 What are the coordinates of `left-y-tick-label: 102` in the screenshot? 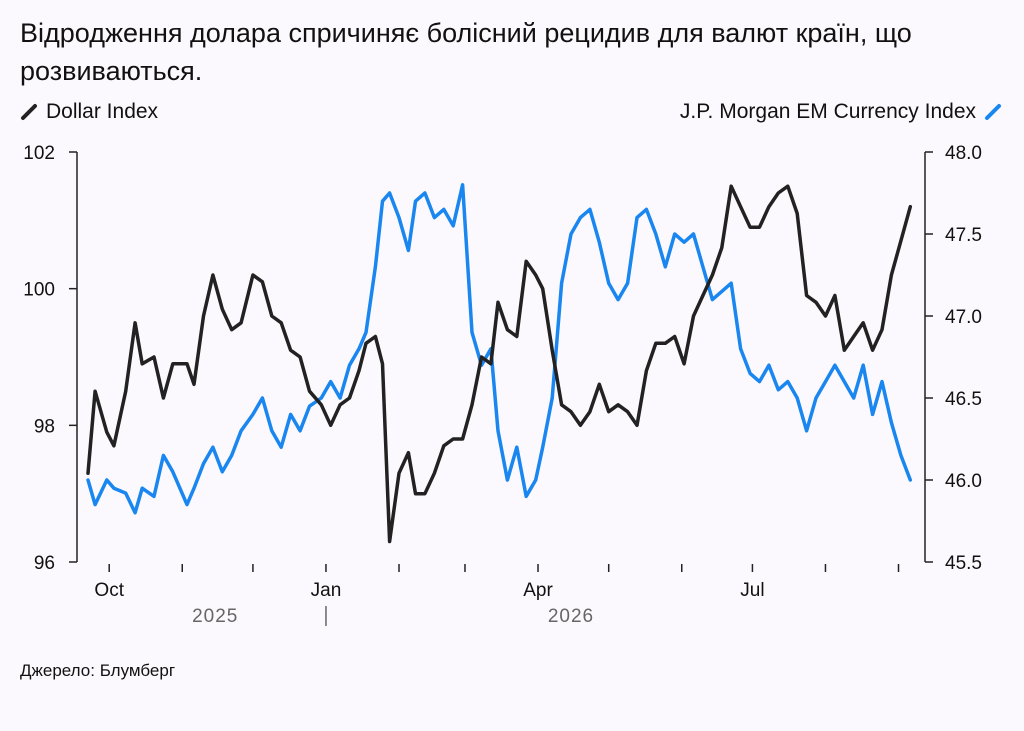 It's located at (39, 153).